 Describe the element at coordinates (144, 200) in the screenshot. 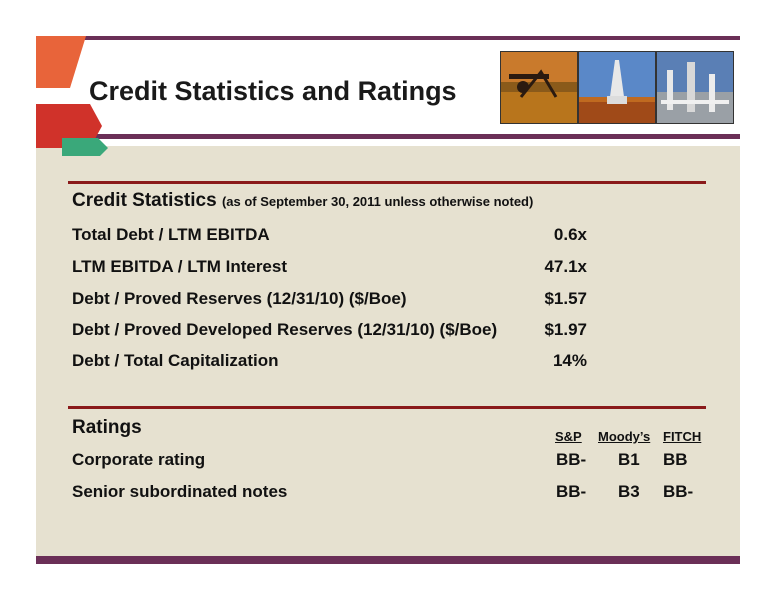

I see `credit-statistics-title: Credit Statistics` at that location.